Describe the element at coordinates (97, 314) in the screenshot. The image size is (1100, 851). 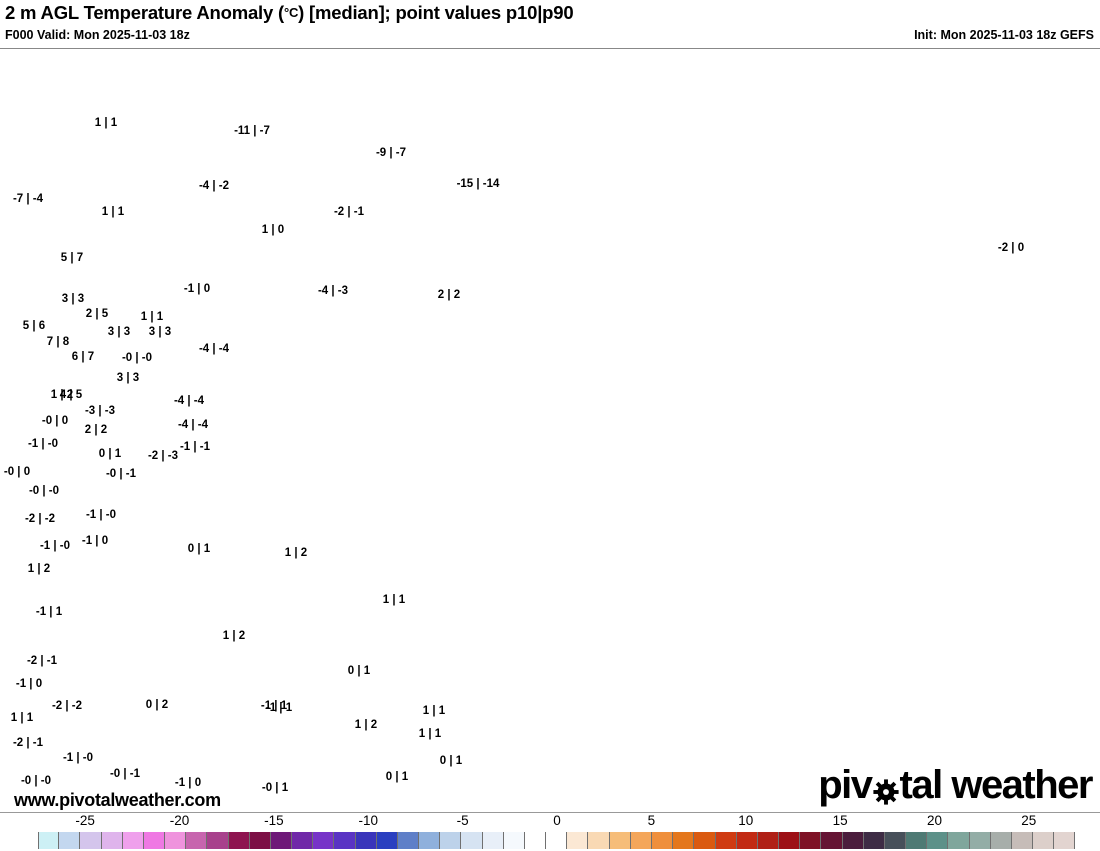
I see `point-value-label: 2 | 5` at that location.